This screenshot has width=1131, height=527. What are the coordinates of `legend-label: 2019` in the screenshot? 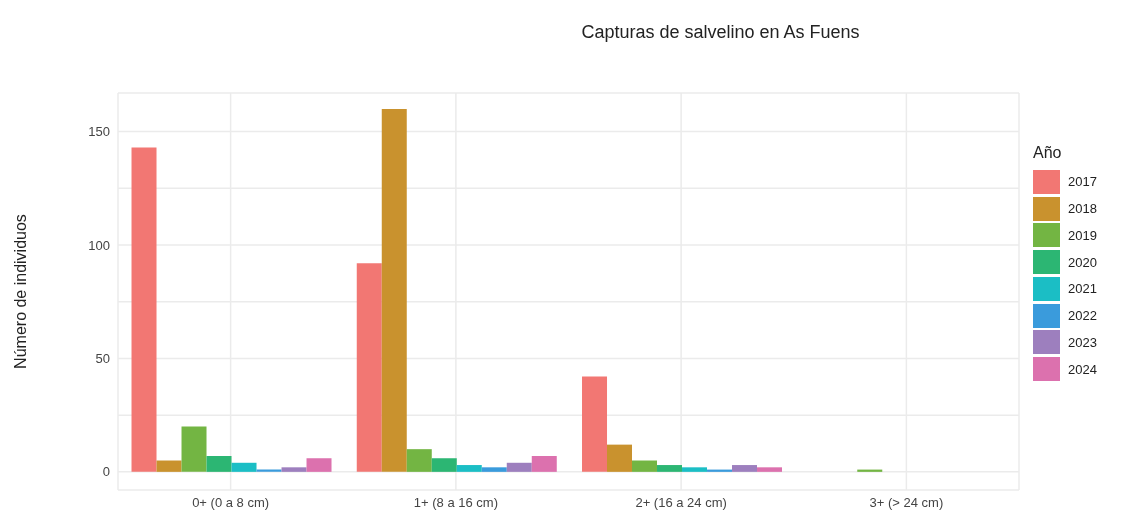 It's located at (1082, 235).